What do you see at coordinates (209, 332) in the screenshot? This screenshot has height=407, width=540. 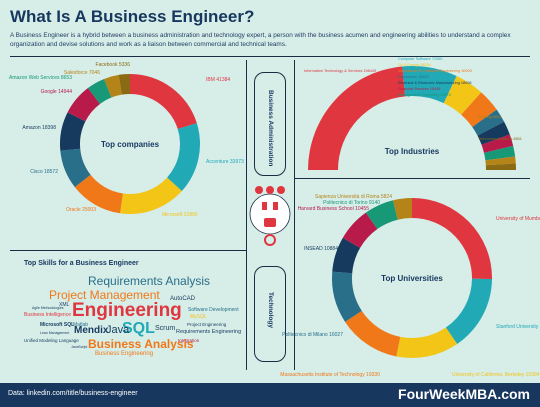 I see `skill-word: Requirements Engineering` at bounding box center [209, 332].